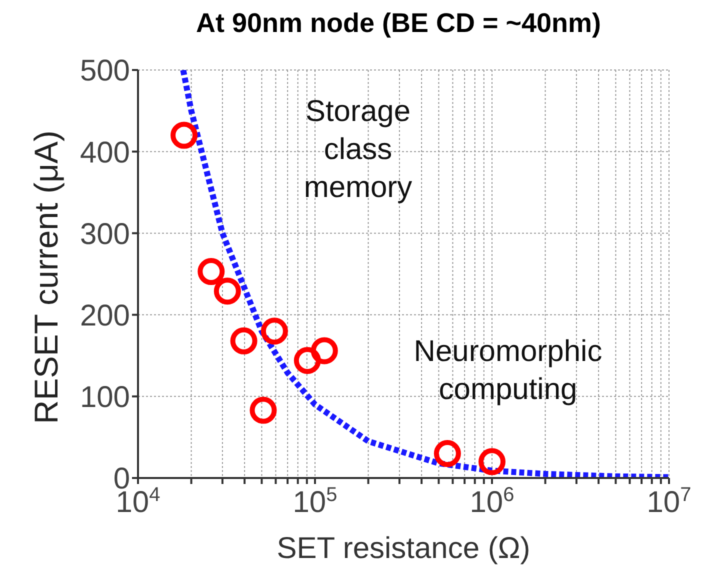  I want to click on x-axis-title: SET resistance (Ω), so click(403, 548).